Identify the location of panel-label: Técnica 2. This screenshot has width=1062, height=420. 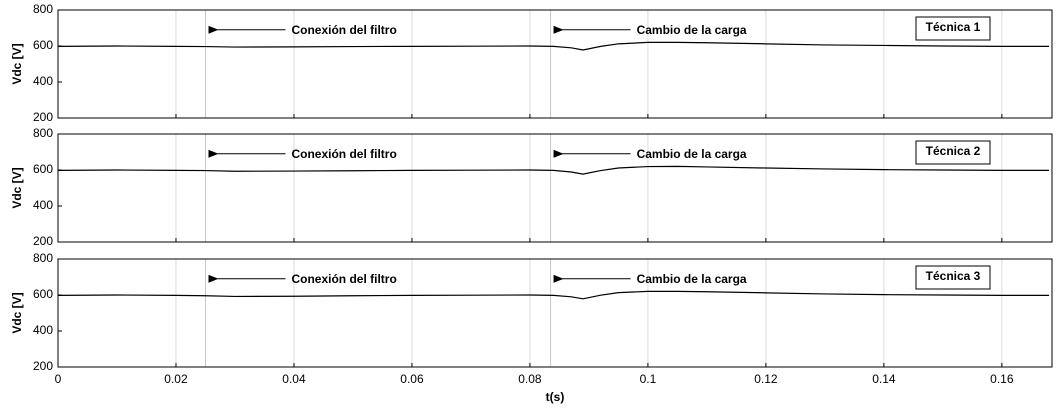
(953, 151).